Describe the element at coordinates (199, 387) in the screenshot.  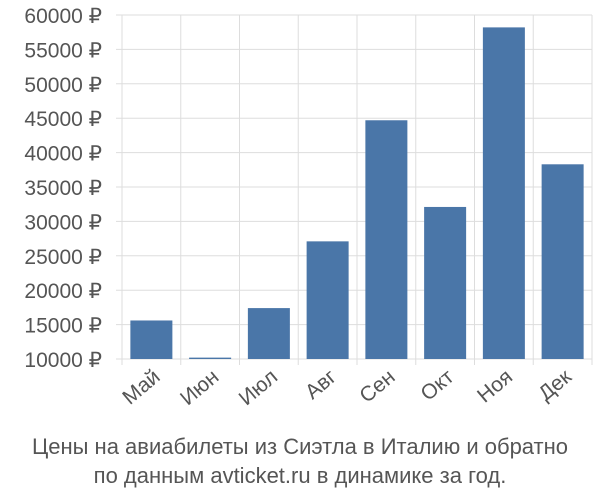
I see `x-tick-label: Июн` at that location.